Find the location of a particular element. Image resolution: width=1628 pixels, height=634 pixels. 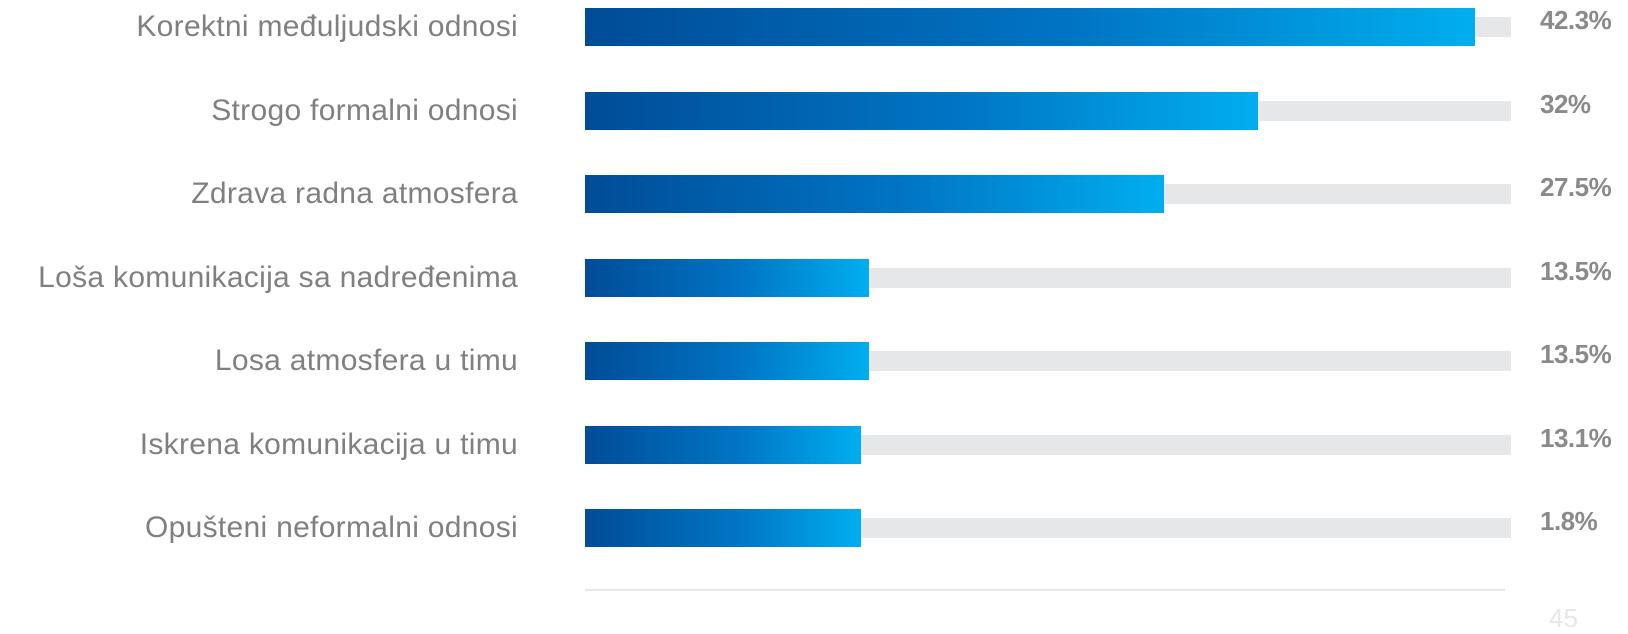

category-label: Losa atmosfera u timu is located at coordinates (366, 360).